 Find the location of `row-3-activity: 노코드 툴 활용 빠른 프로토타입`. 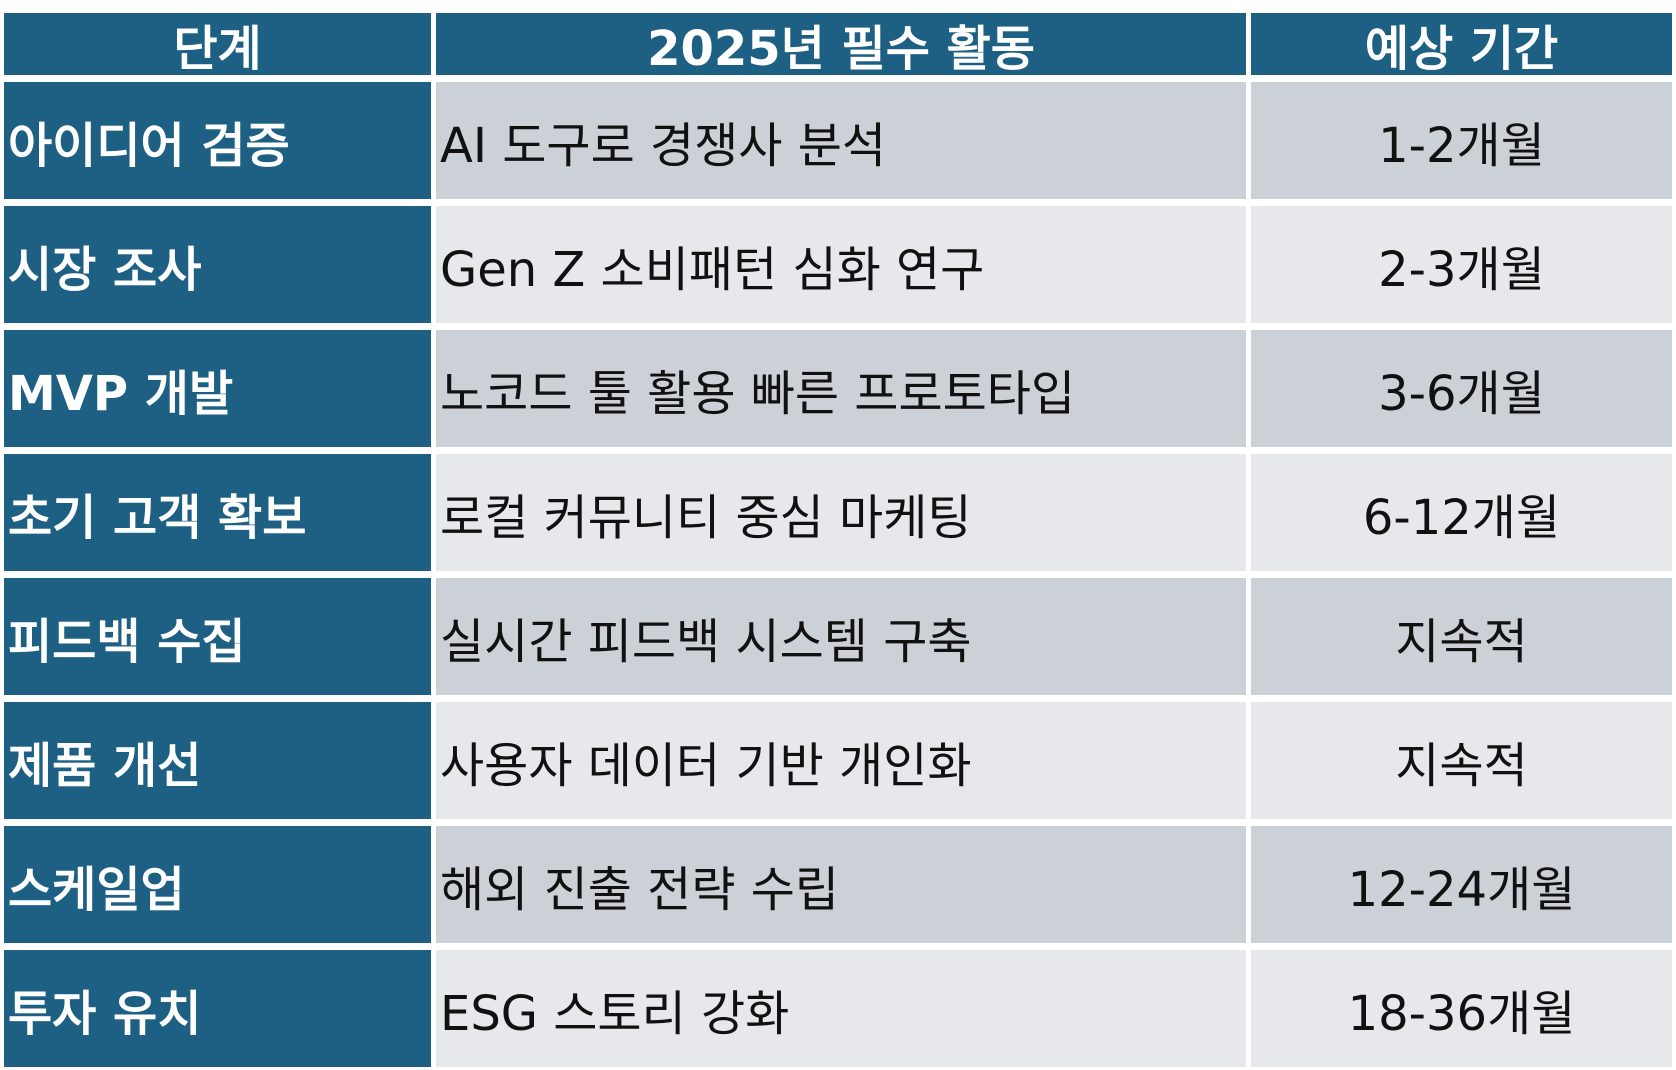

row-3-activity: 노코드 툴 활용 빠른 프로토타입 is located at coordinates (841, 388).